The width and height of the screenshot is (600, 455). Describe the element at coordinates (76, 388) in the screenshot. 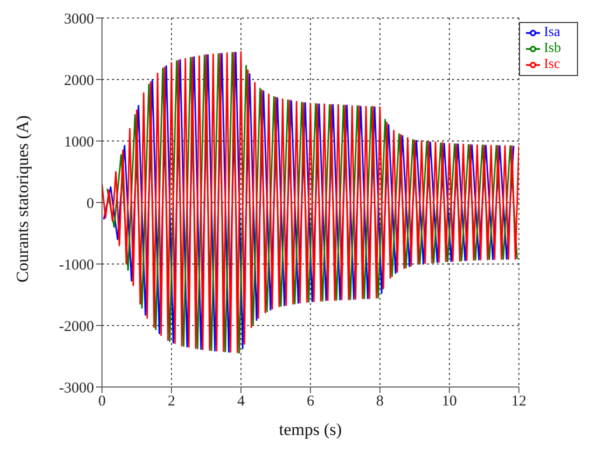

I see `y-tick-label: -3000` at that location.